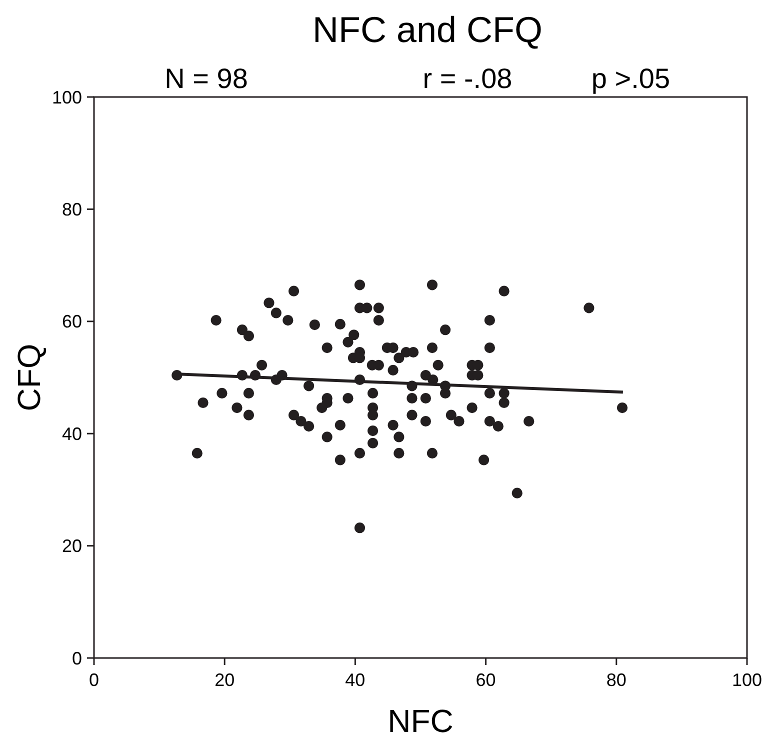 This screenshot has height=746, width=770. What do you see at coordinates (72, 546) in the screenshot?
I see `y-tick-label: 20` at bounding box center [72, 546].